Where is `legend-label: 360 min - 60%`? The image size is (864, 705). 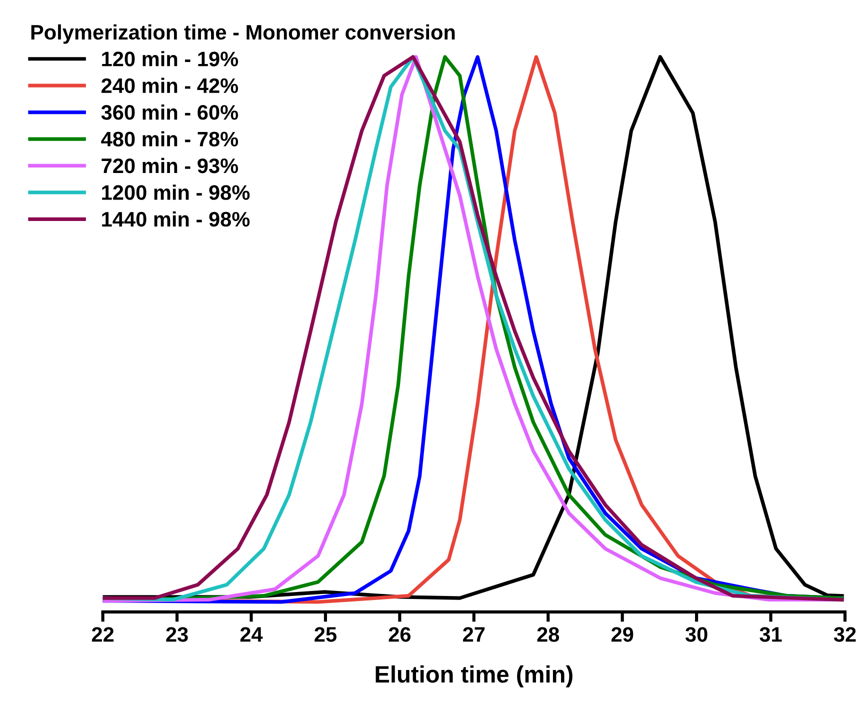 legend-label: 360 min - 60% is located at coordinates (169, 112).